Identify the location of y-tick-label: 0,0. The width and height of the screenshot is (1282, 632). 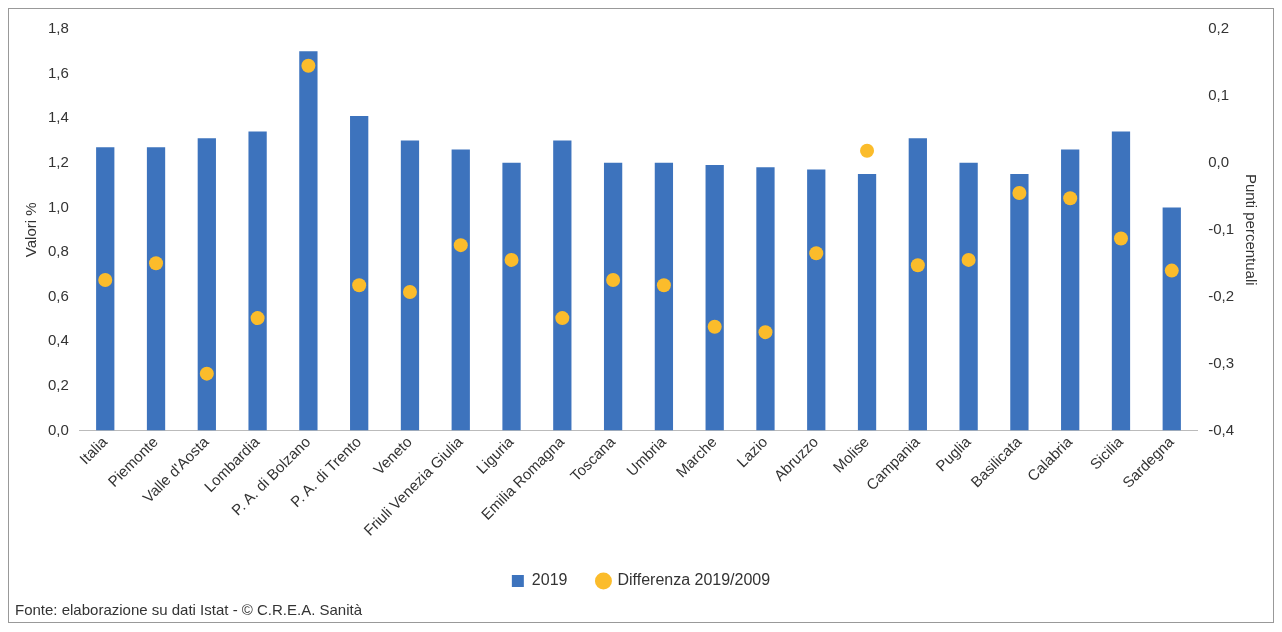
(58, 429).